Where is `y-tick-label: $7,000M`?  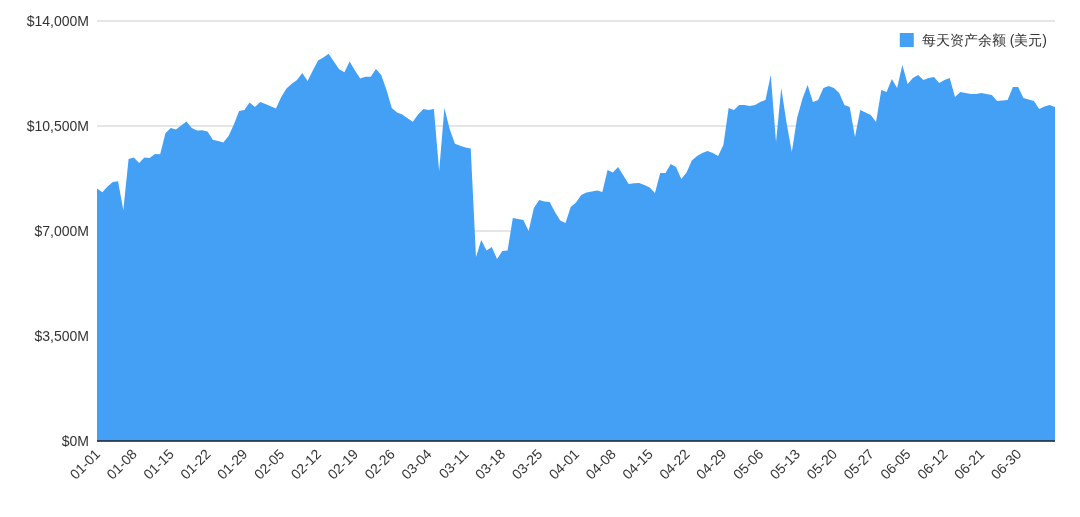 y-tick-label: $7,000M is located at coordinates (61, 231).